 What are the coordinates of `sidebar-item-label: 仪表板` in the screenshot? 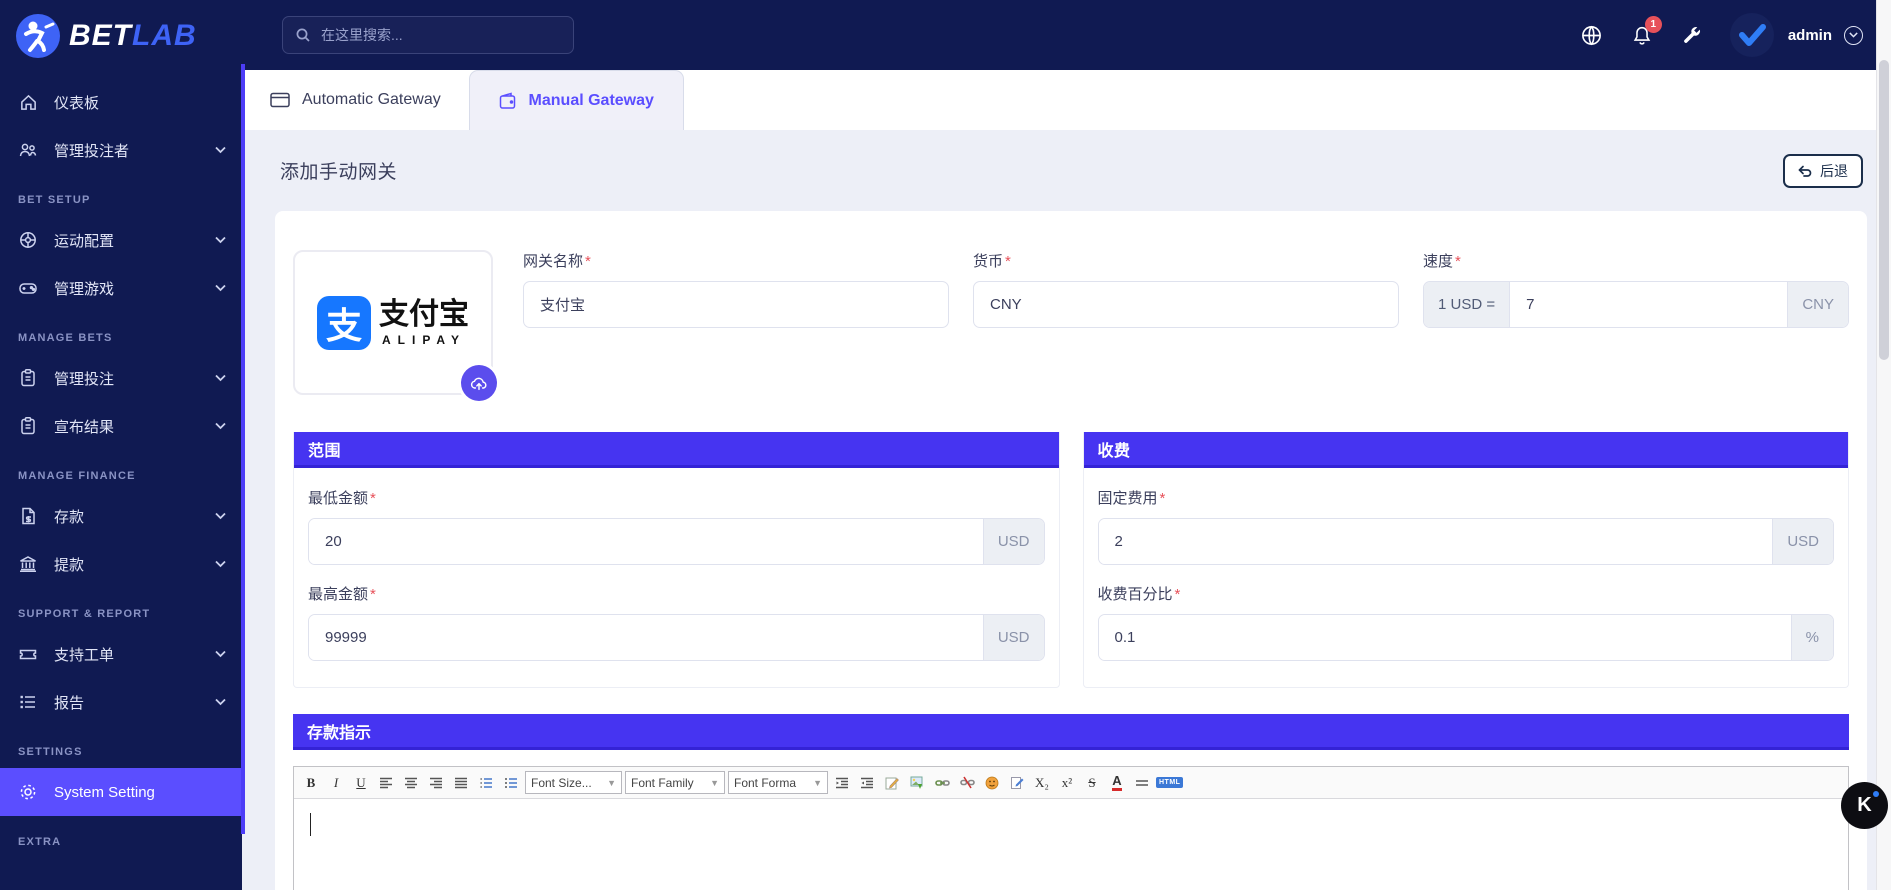 It's located at (77, 103).